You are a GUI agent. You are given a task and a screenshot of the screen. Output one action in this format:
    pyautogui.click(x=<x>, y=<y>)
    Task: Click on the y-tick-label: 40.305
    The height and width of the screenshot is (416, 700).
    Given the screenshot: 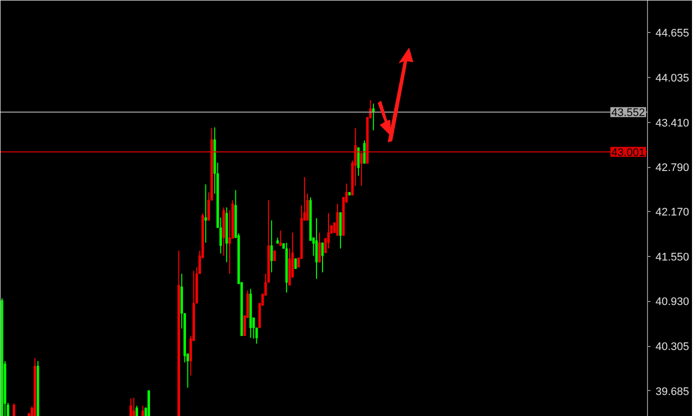 What is the action you would take?
    pyautogui.click(x=673, y=347)
    